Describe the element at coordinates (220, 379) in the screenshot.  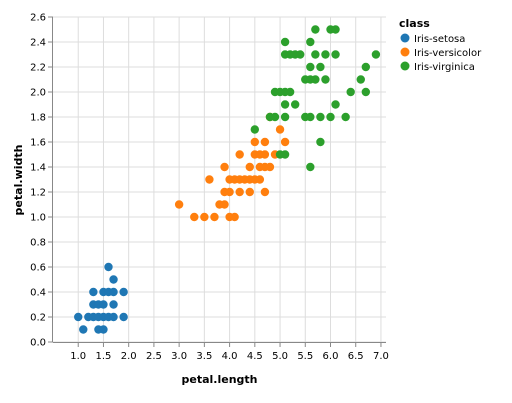
I see `x-axis-title: petal.length` at that location.